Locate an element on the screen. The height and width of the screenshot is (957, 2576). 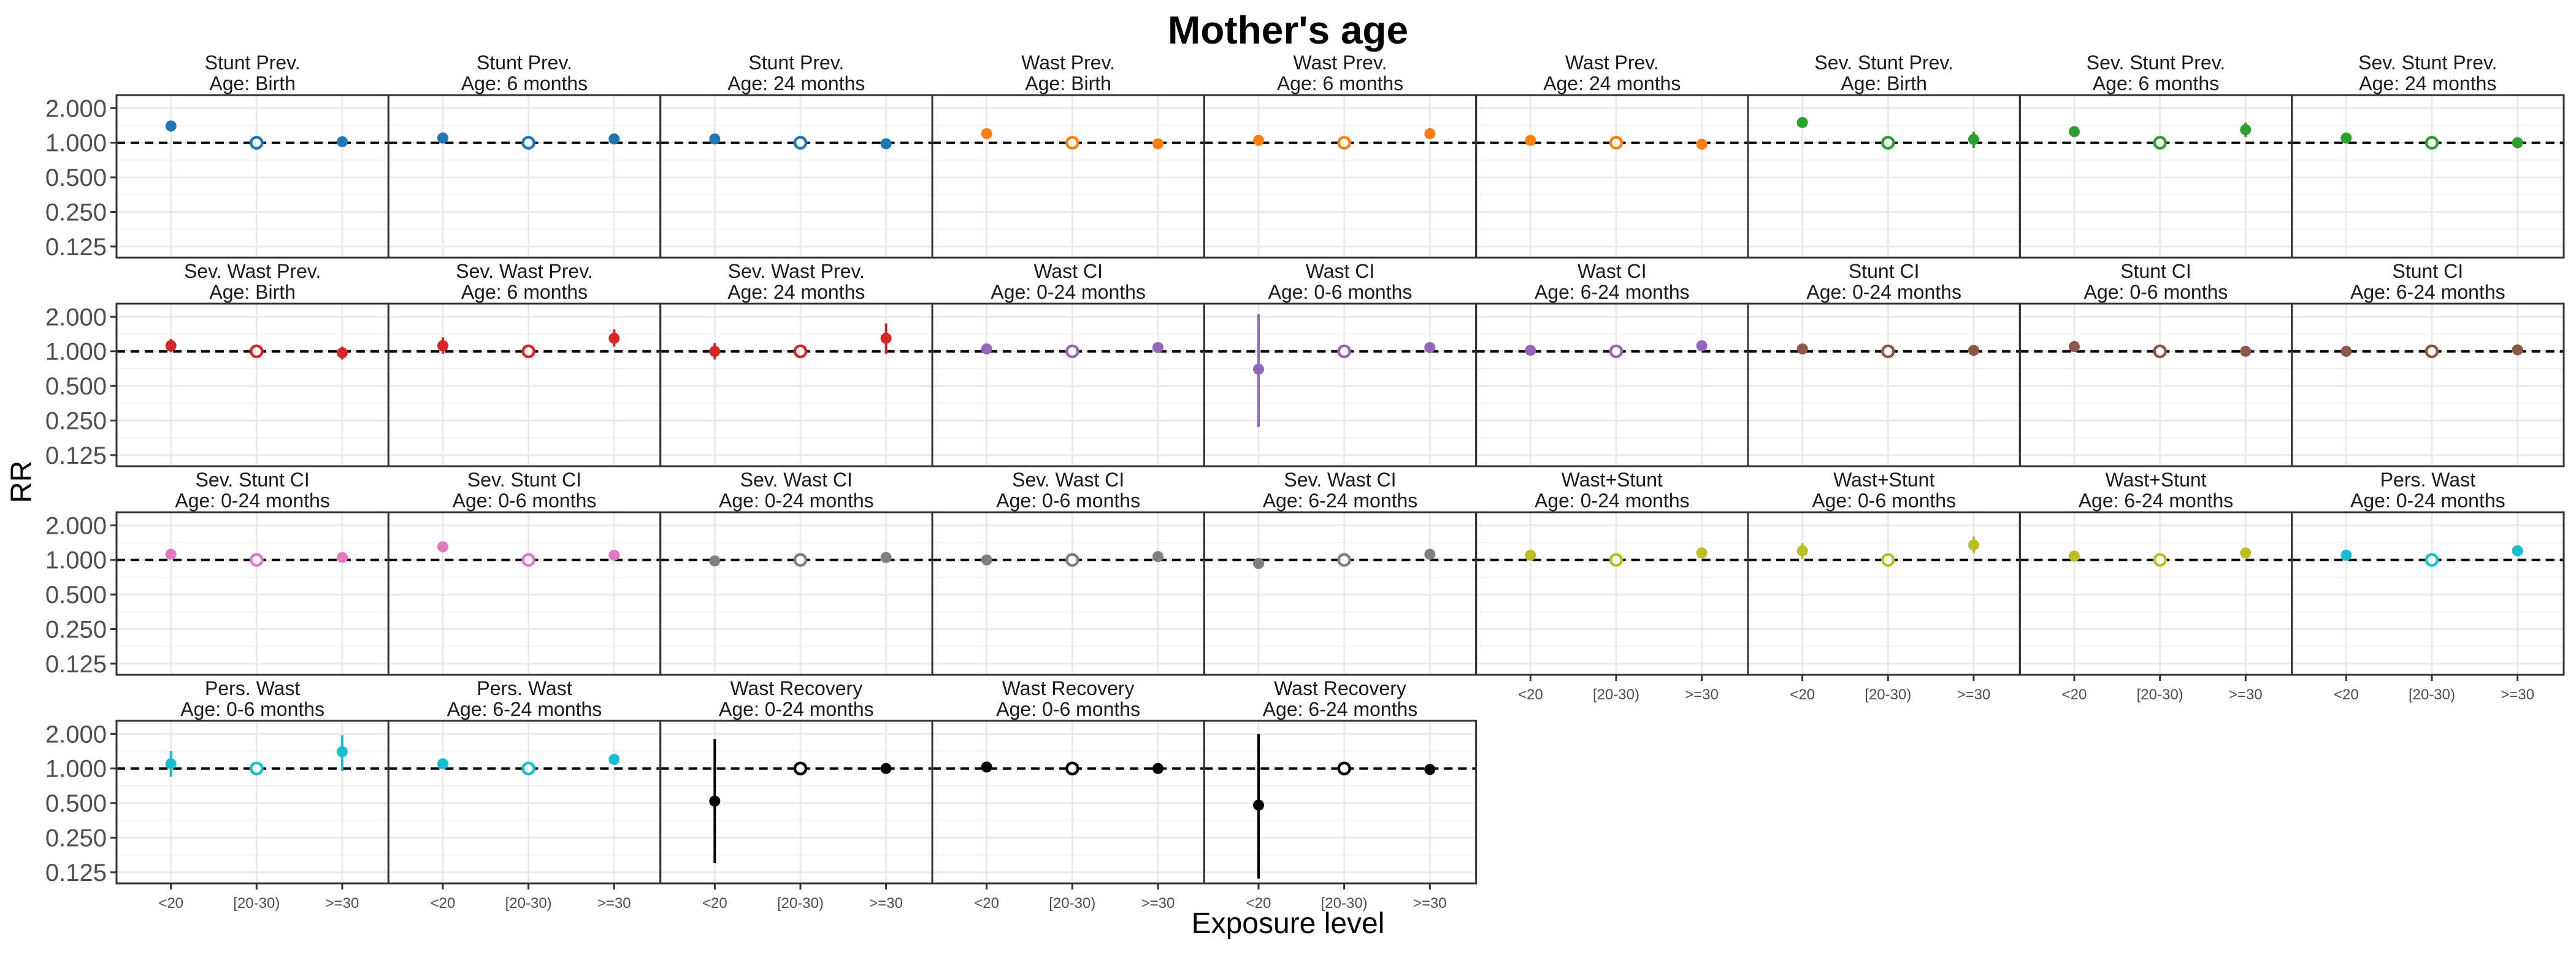
y-tick-label: 0.500 is located at coordinates (76, 804).